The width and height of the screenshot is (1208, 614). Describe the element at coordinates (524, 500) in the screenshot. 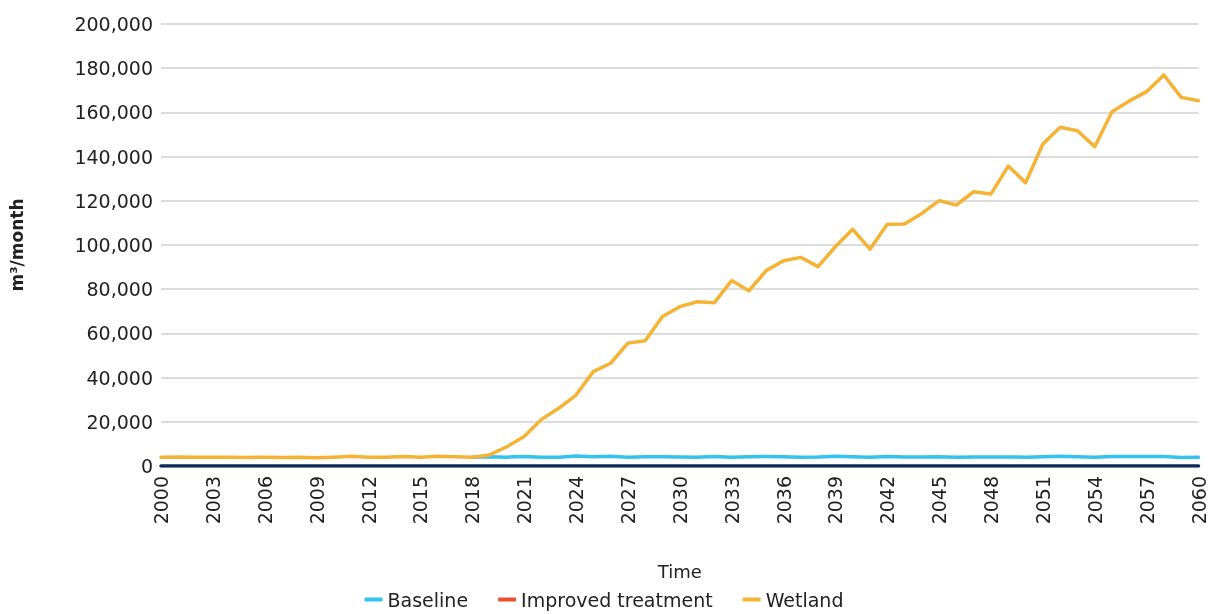

I see `x-tick-label: 2021` at that location.